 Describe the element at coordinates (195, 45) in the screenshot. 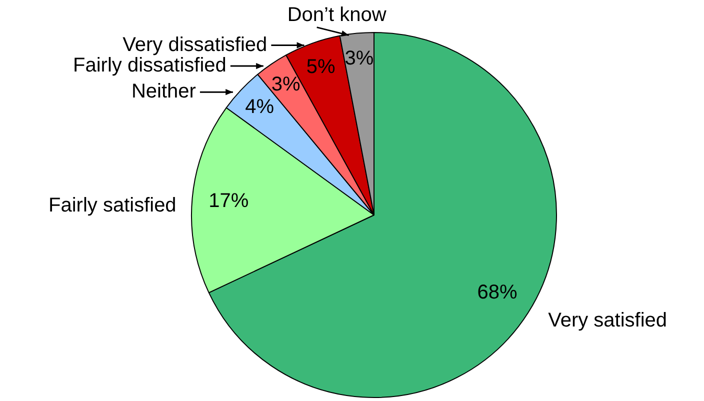

I see `slice-label: Very dissatisfied` at that location.